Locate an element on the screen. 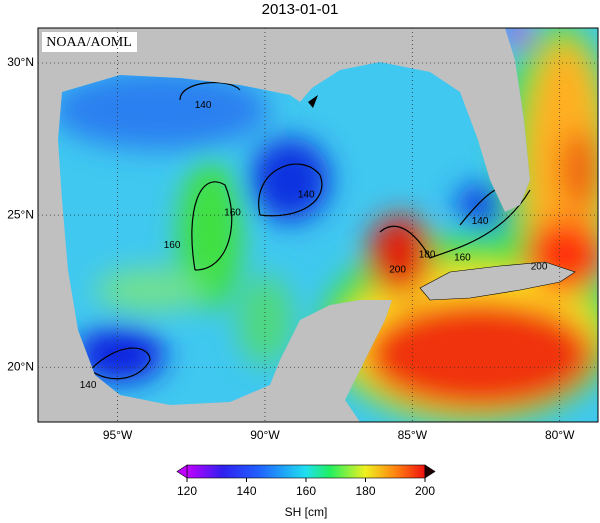 The width and height of the screenshot is (600, 523). watermark-box is located at coordinates (89, 42).